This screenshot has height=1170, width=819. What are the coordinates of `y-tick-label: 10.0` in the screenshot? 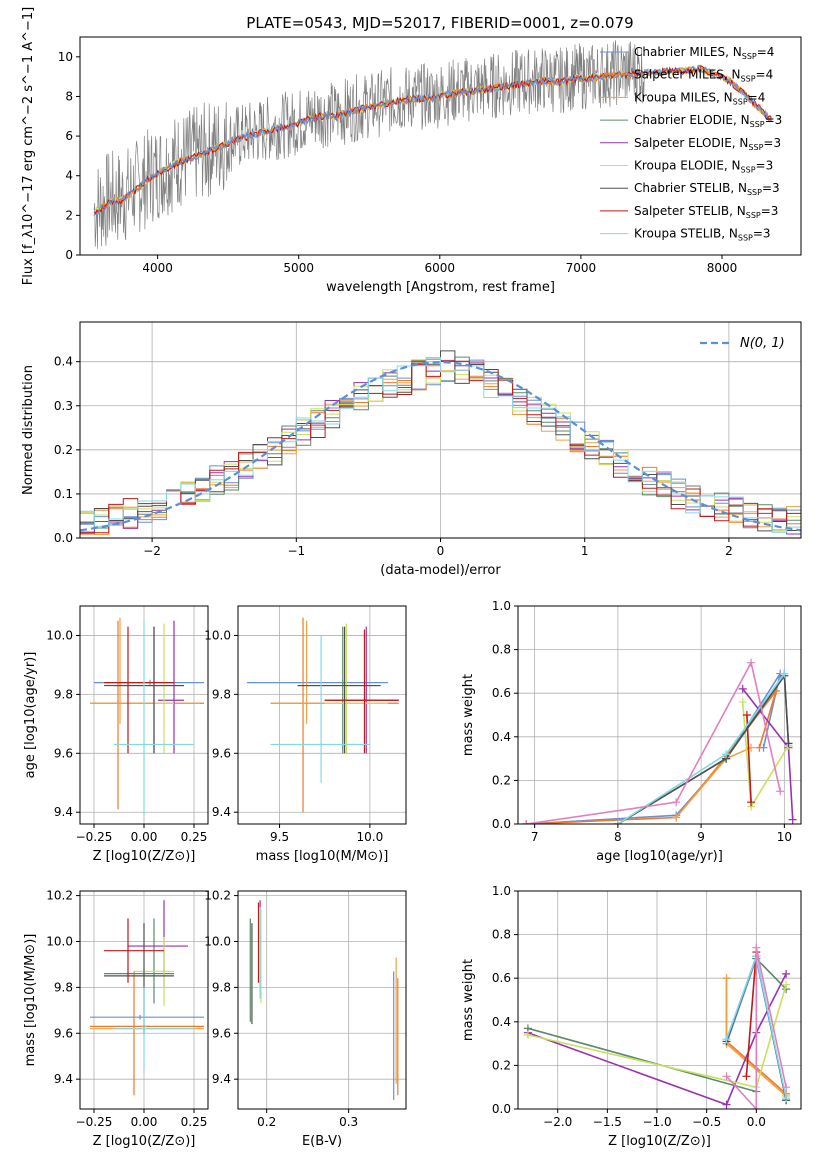 It's located at (59, 635).